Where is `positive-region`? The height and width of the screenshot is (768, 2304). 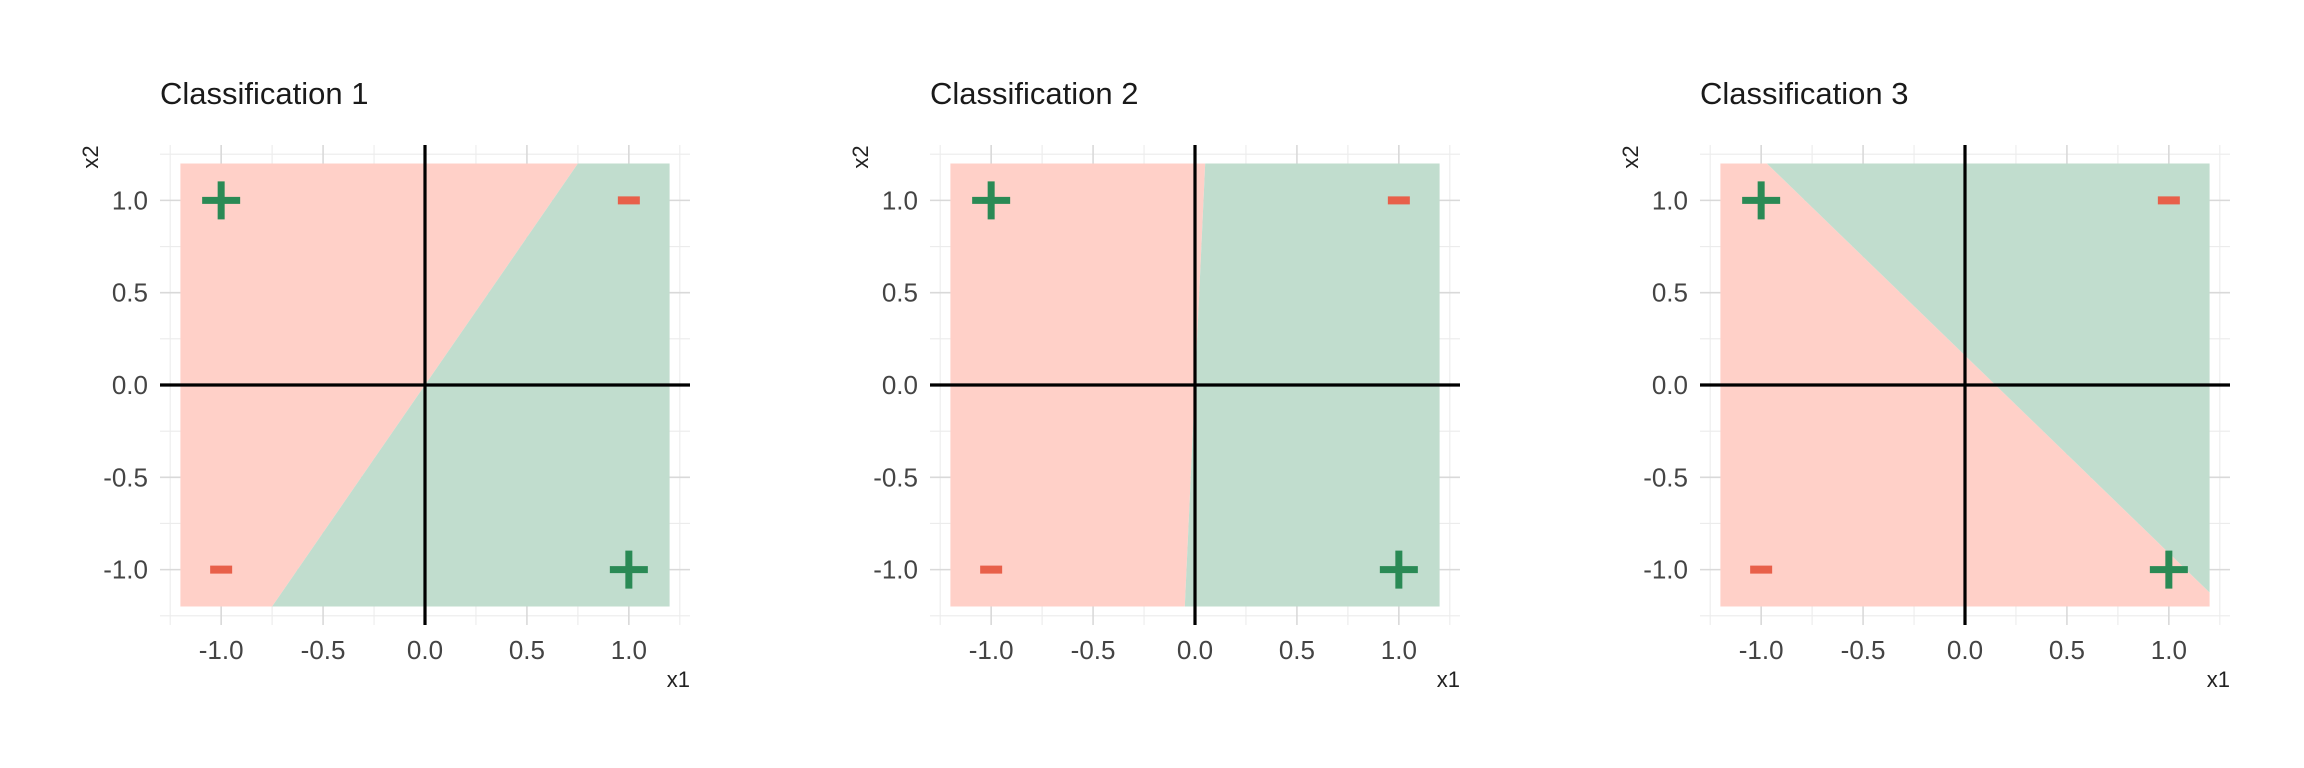 positive-region is located at coordinates (1988, 378).